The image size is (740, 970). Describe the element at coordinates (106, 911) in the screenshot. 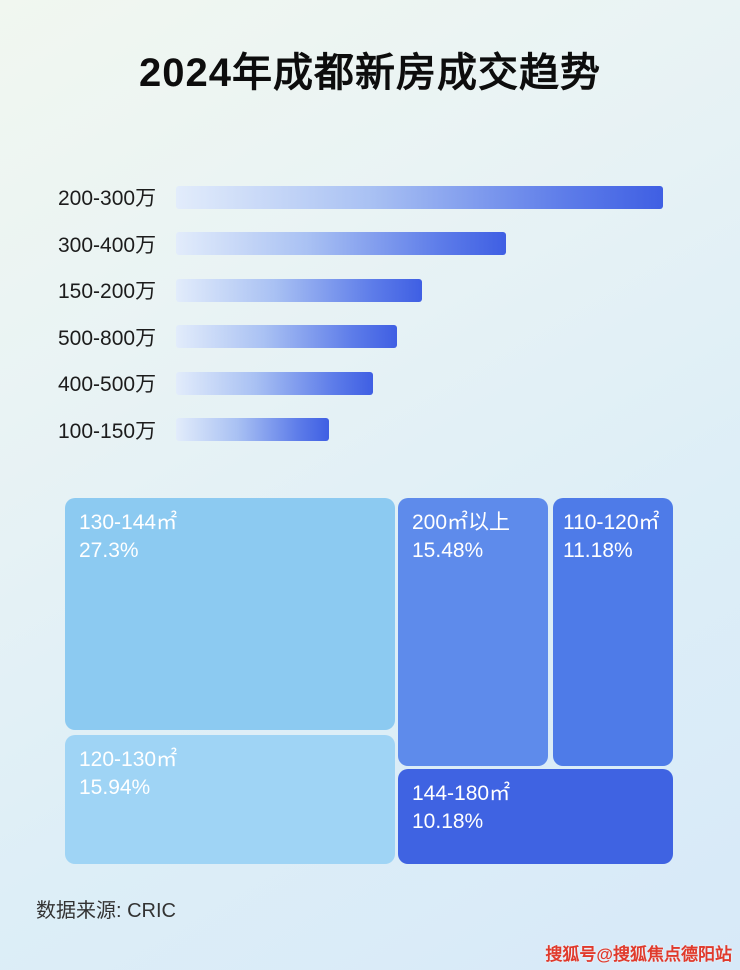

I see `data-source-note: 数据来源: CRIC` at that location.